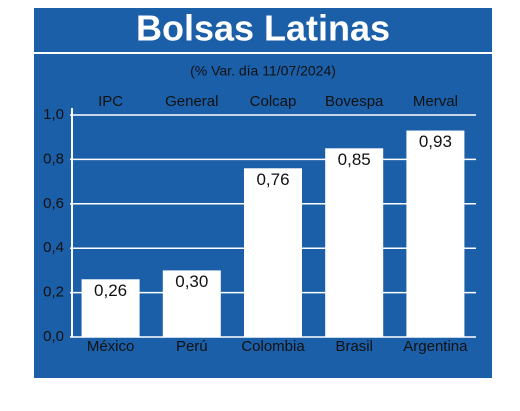 Image resolution: width=520 pixels, height=411 pixels. What do you see at coordinates (192, 346) in the screenshot?
I see `x-tick-label: Perú` at bounding box center [192, 346].